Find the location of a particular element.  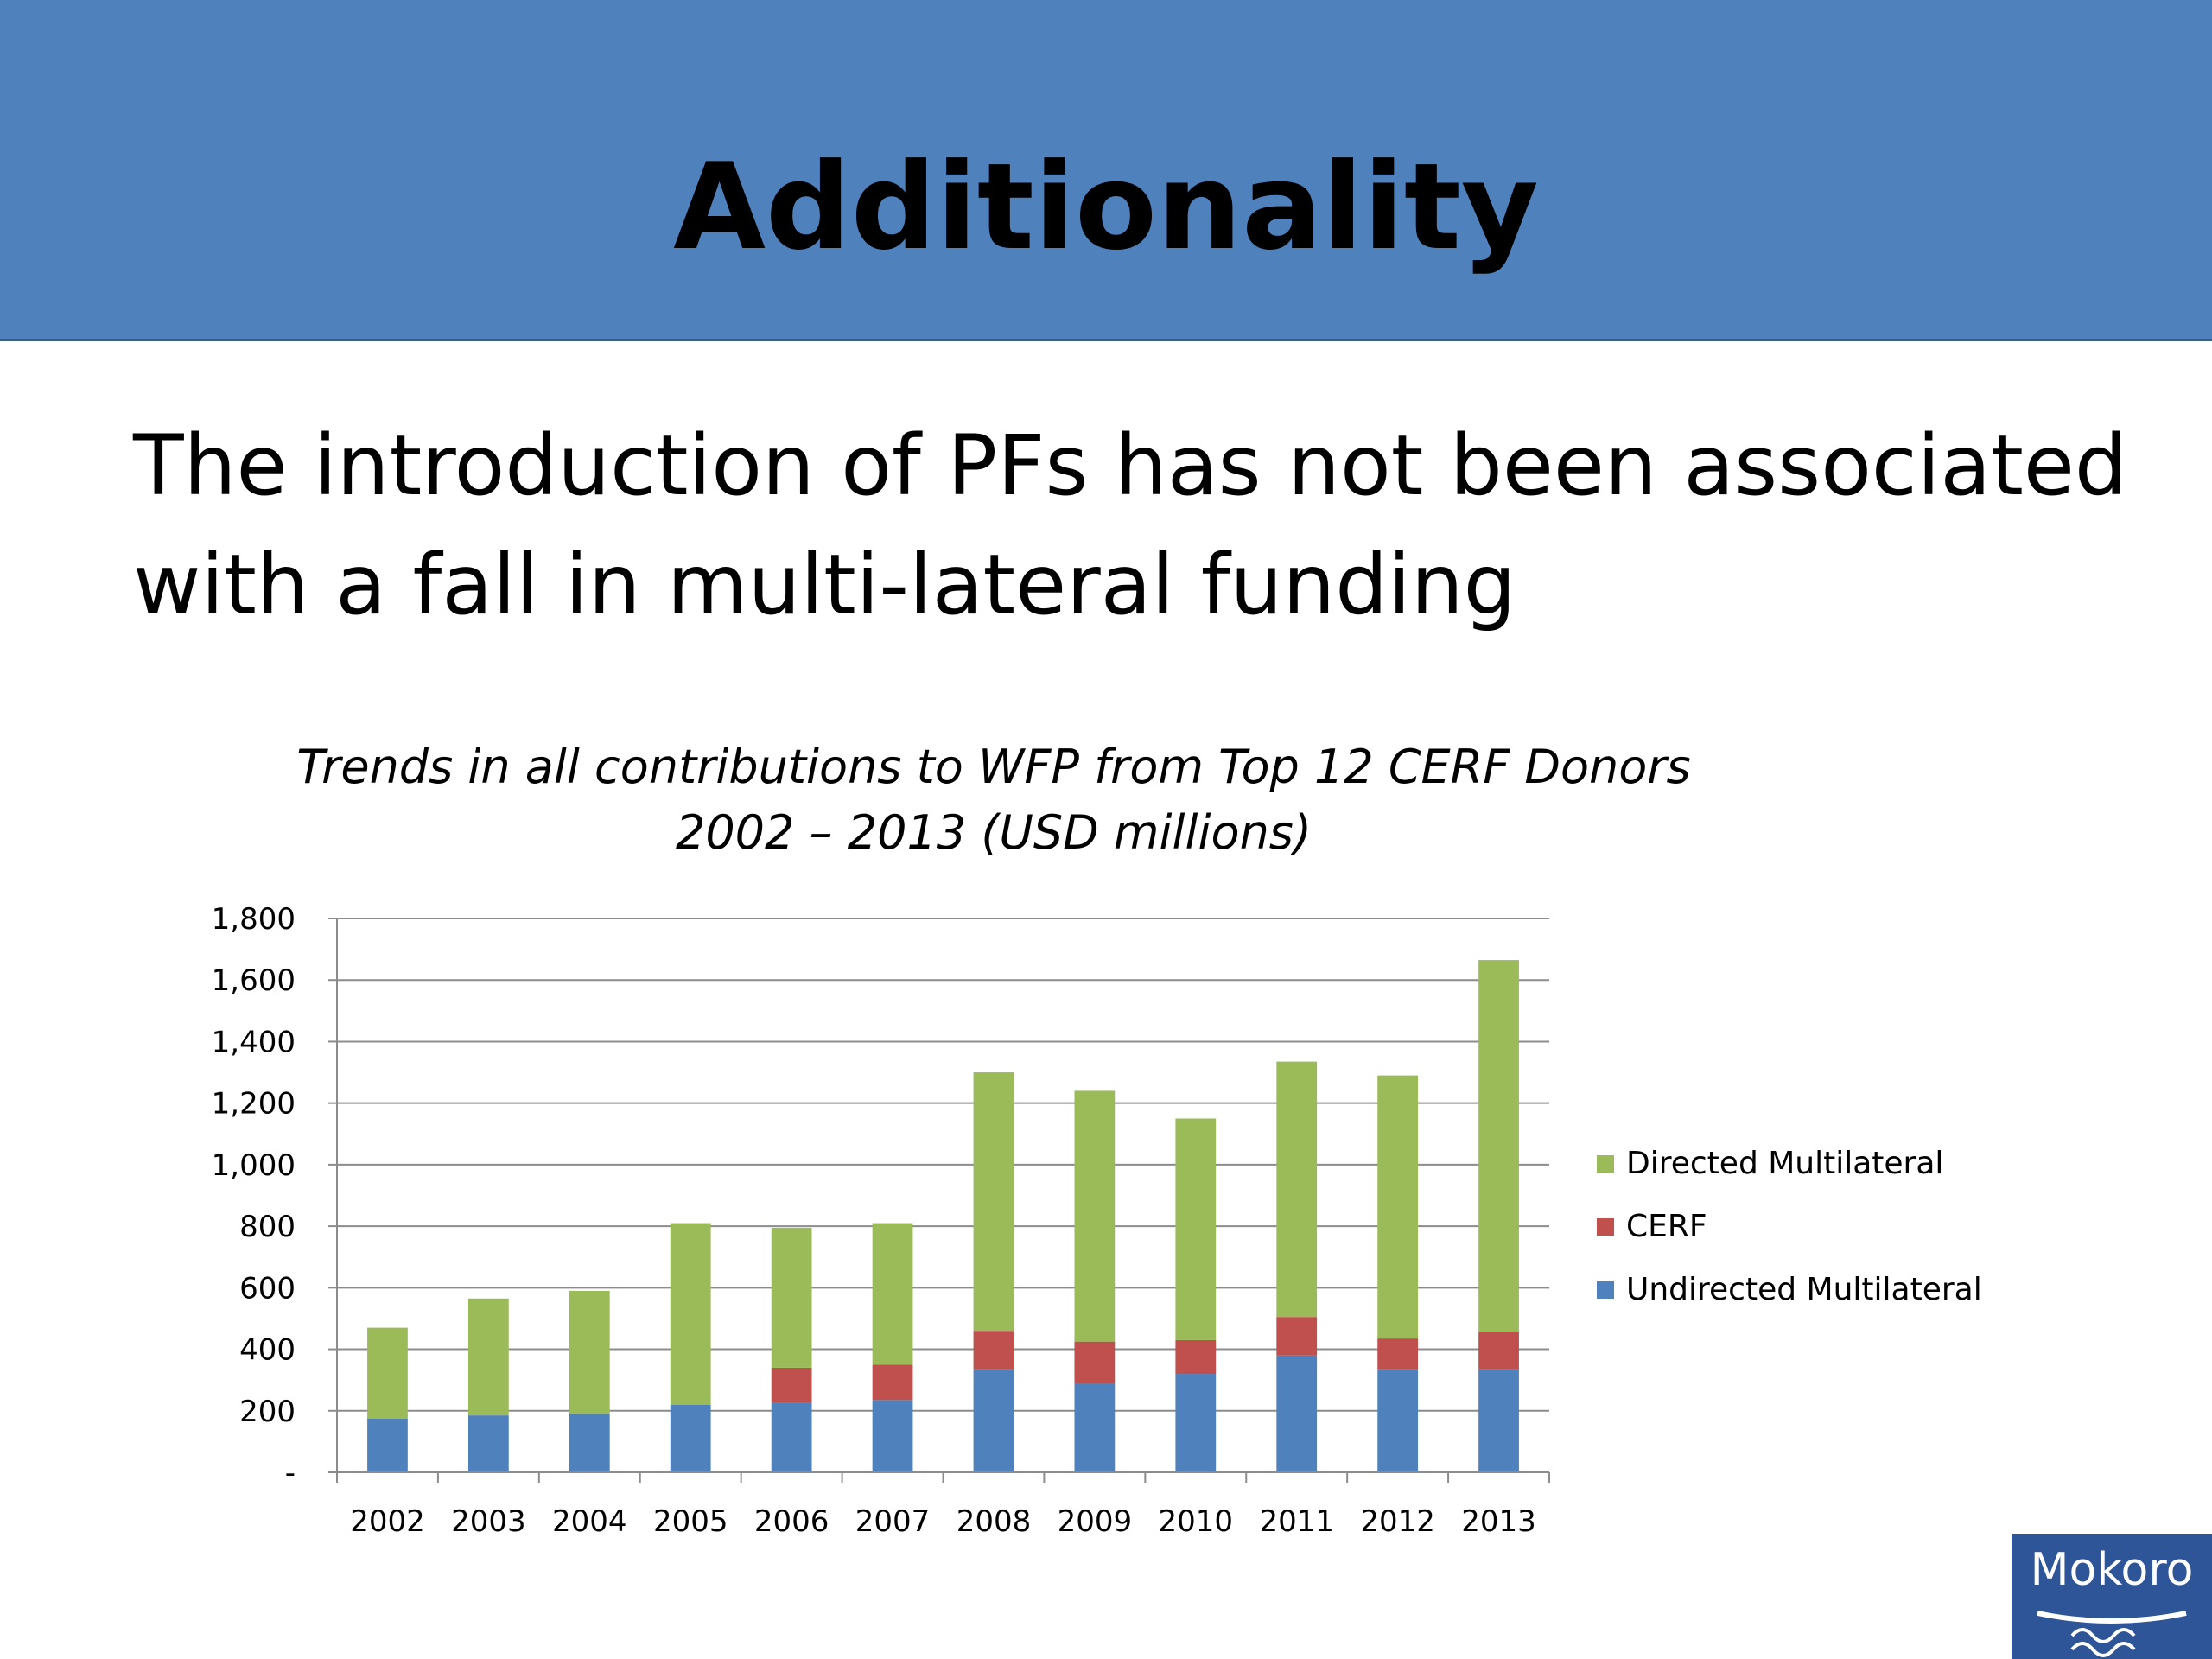

bar-cerf-2011 is located at coordinates (1297, 1336).